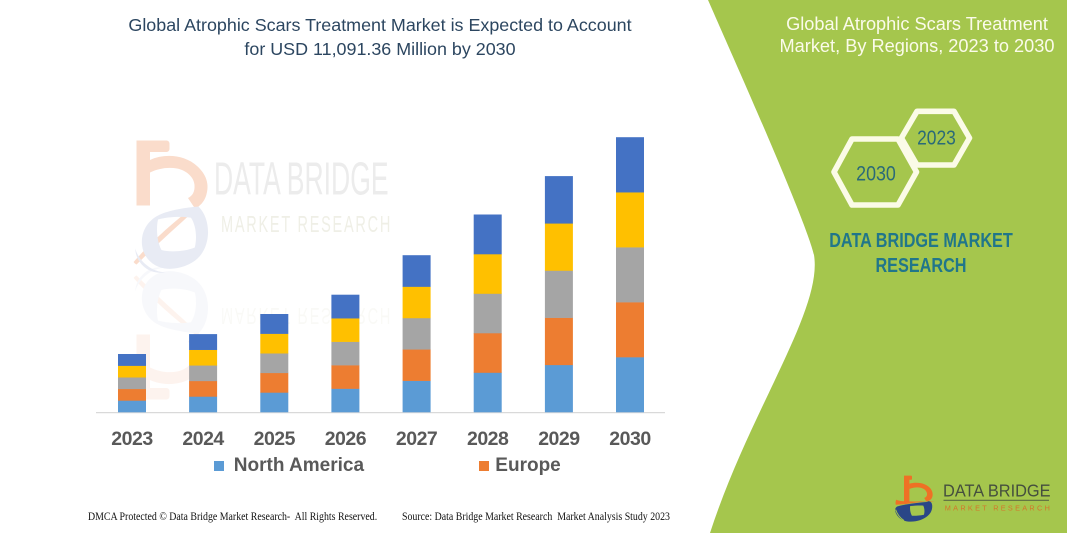 This screenshot has width=1067, height=533. What do you see at coordinates (936, 138) in the screenshot?
I see `svg-text: 2023` at bounding box center [936, 138].